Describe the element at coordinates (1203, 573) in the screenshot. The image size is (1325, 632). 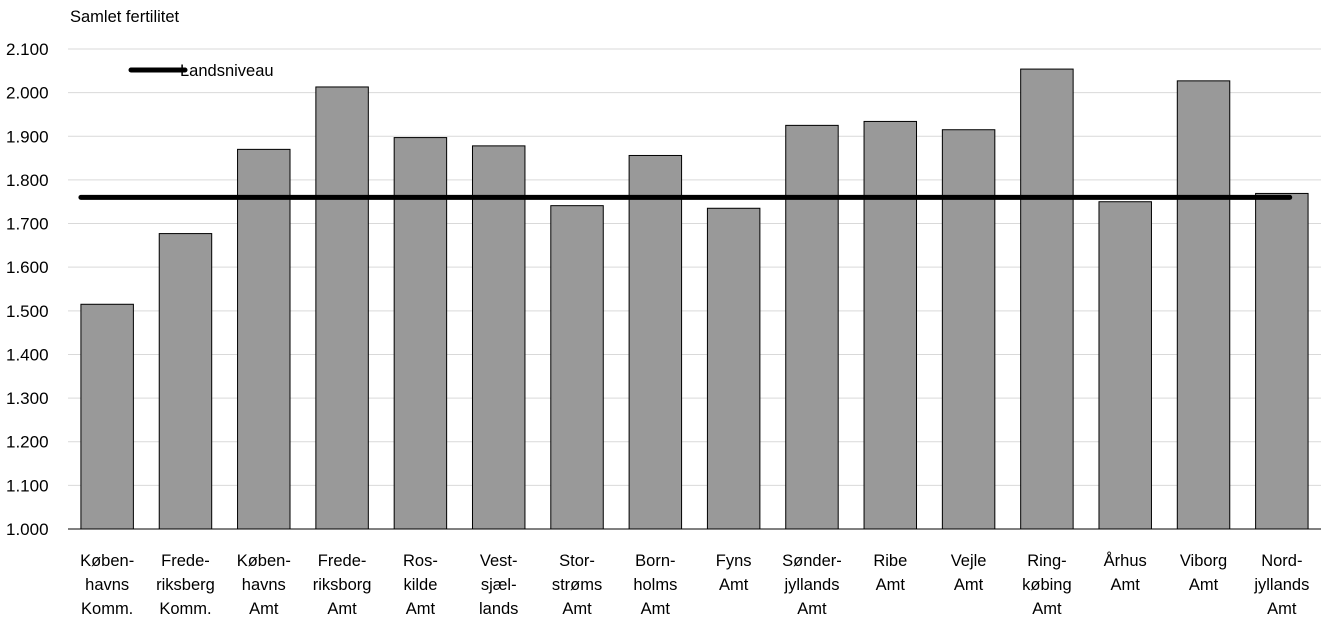
I see `category-label: Viborg Amt` at that location.